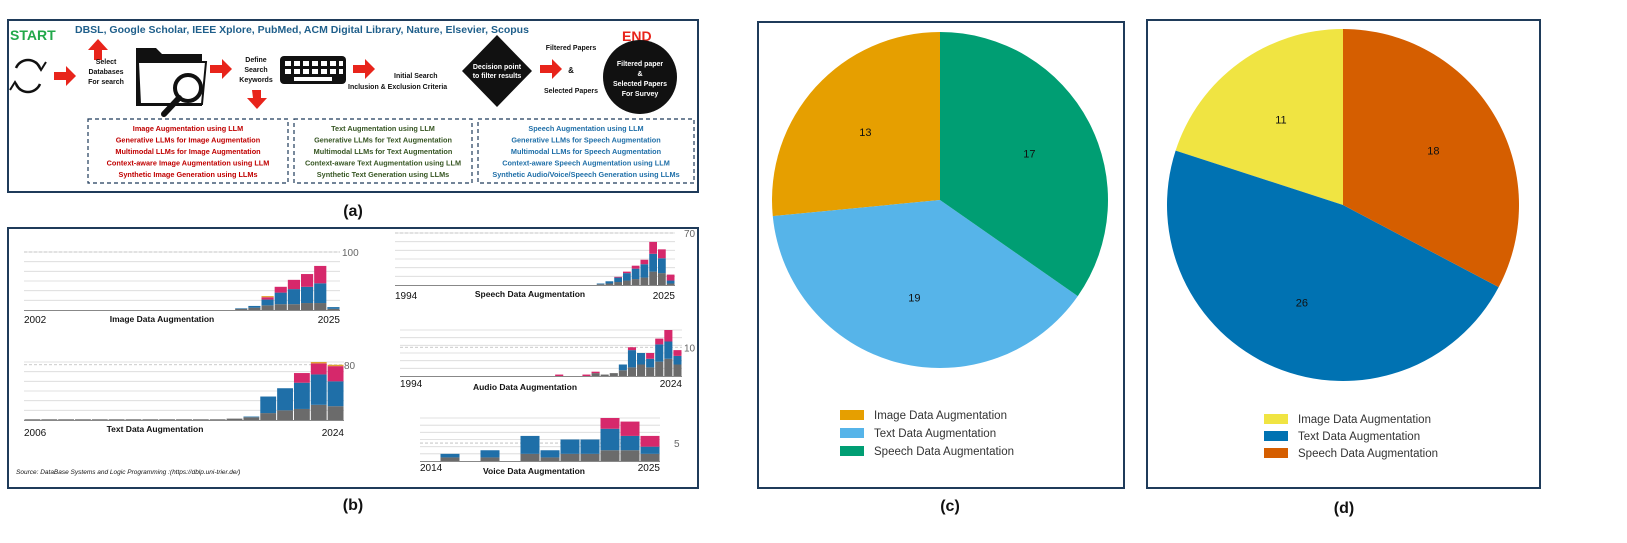 This screenshot has height=543, width=1627. Describe the element at coordinates (383, 140) in the screenshot. I see `text-keyword-2: Generative LLMs for Text Augmentation` at that location.